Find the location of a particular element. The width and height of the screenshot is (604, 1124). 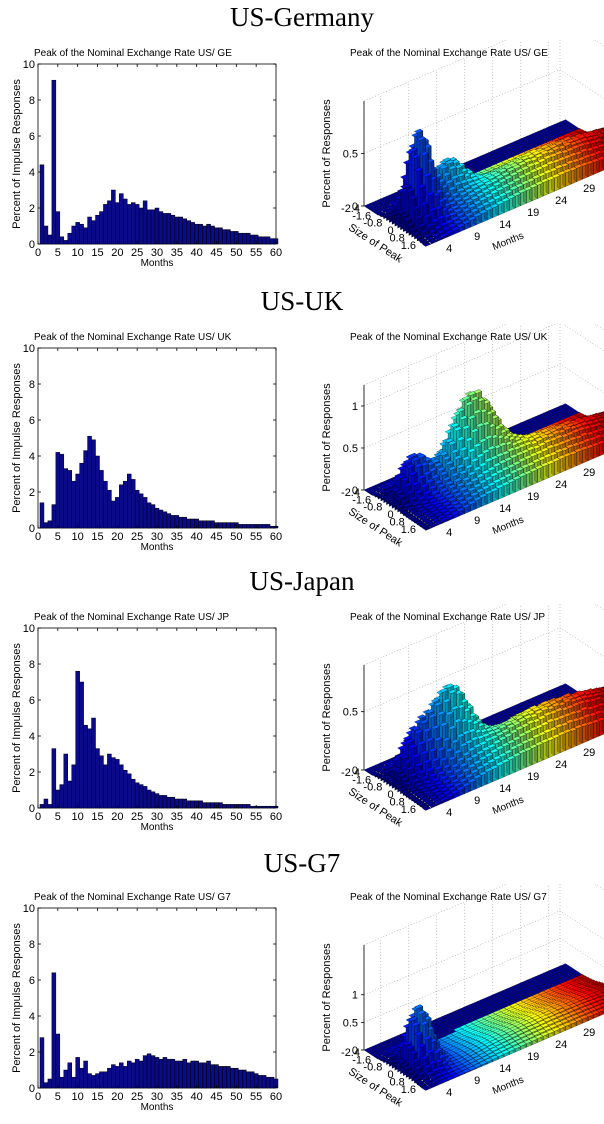

chart-title: Peak of the Nominal Exchange Rate US/ GE is located at coordinates (133, 53).